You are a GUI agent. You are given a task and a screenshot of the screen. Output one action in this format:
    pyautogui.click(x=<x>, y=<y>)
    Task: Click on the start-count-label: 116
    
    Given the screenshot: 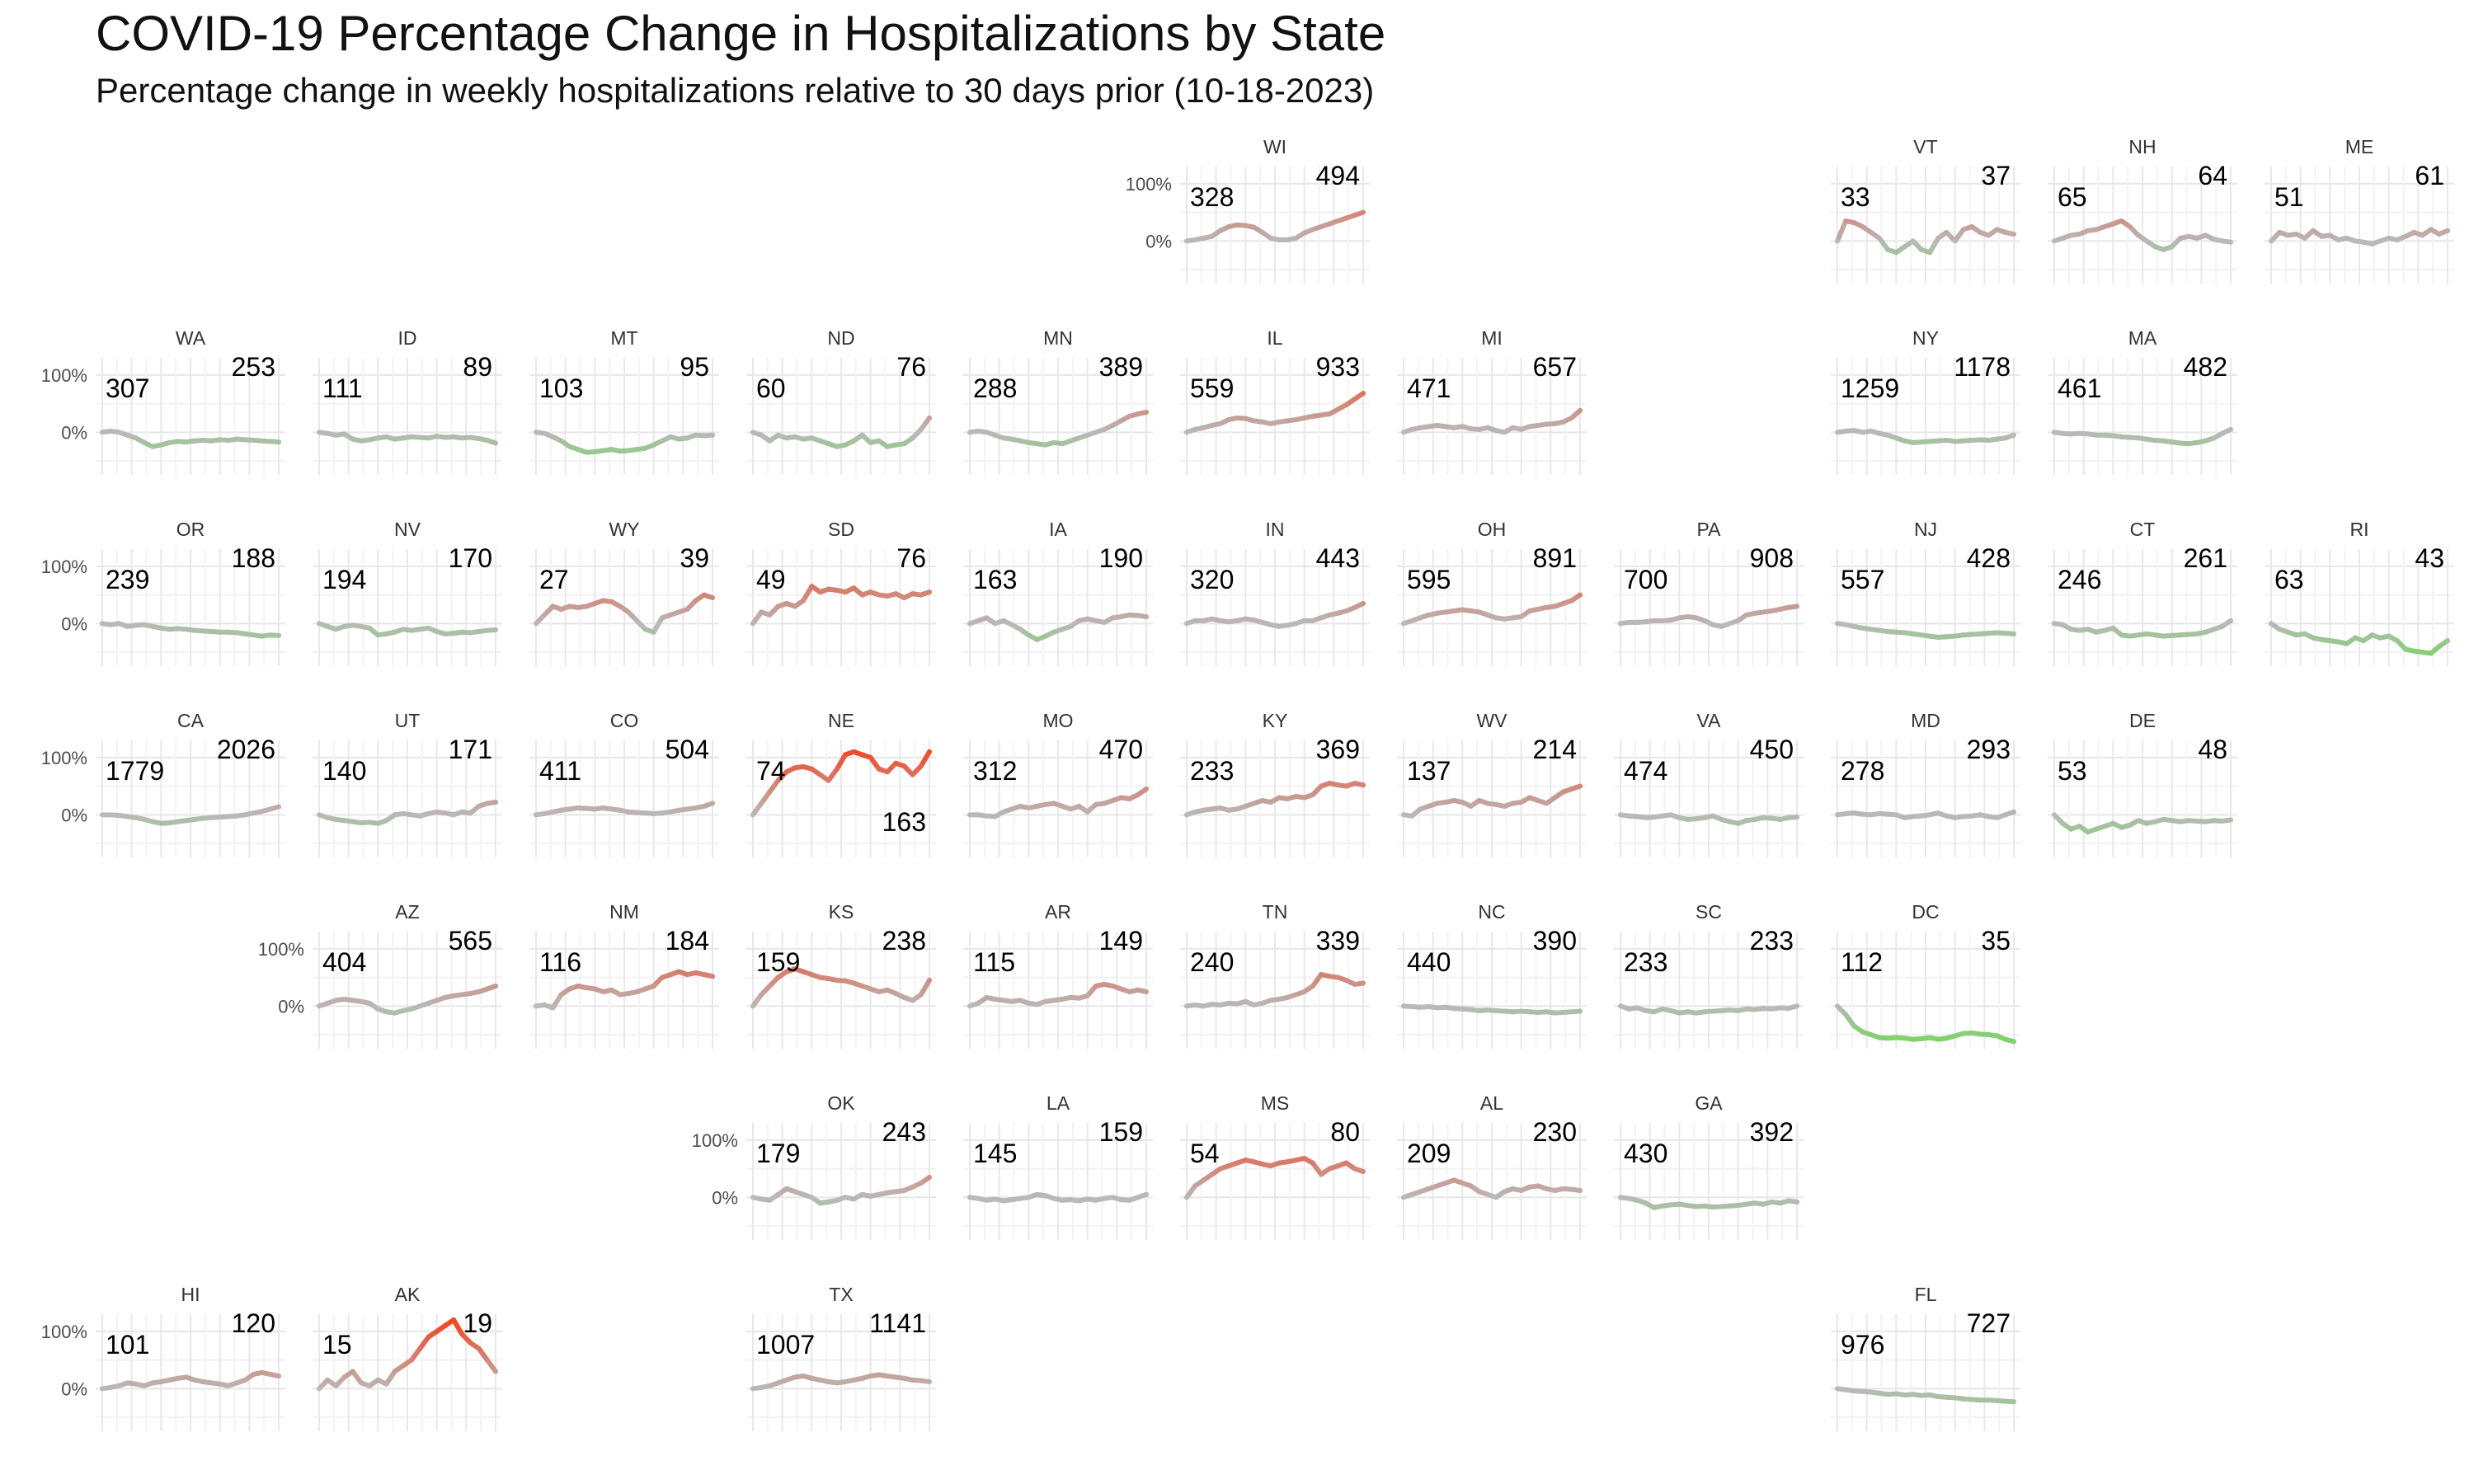 What is the action you would take?
    pyautogui.click(x=560, y=962)
    